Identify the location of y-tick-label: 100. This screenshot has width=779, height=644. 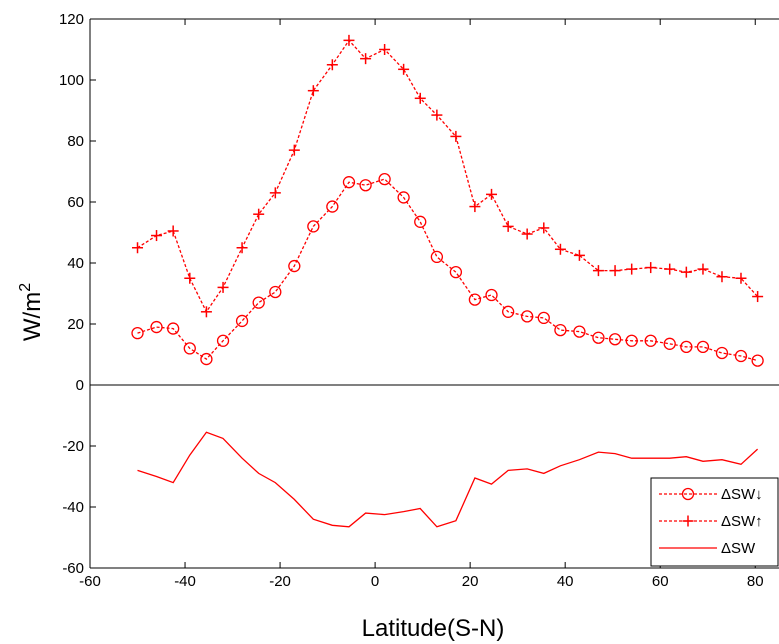
(71, 80).